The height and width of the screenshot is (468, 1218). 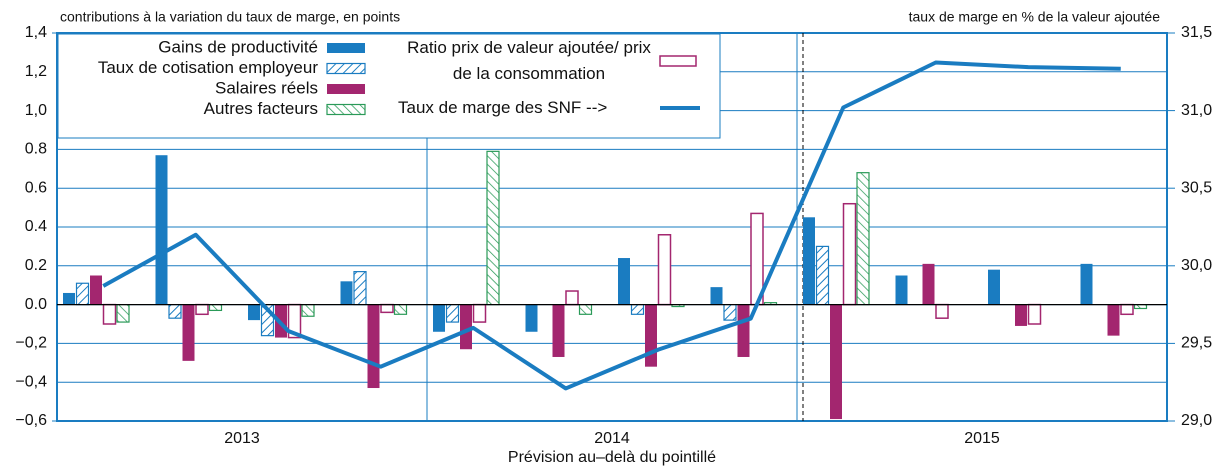 I want to click on x-group-label: 2015, so click(x=982, y=438).